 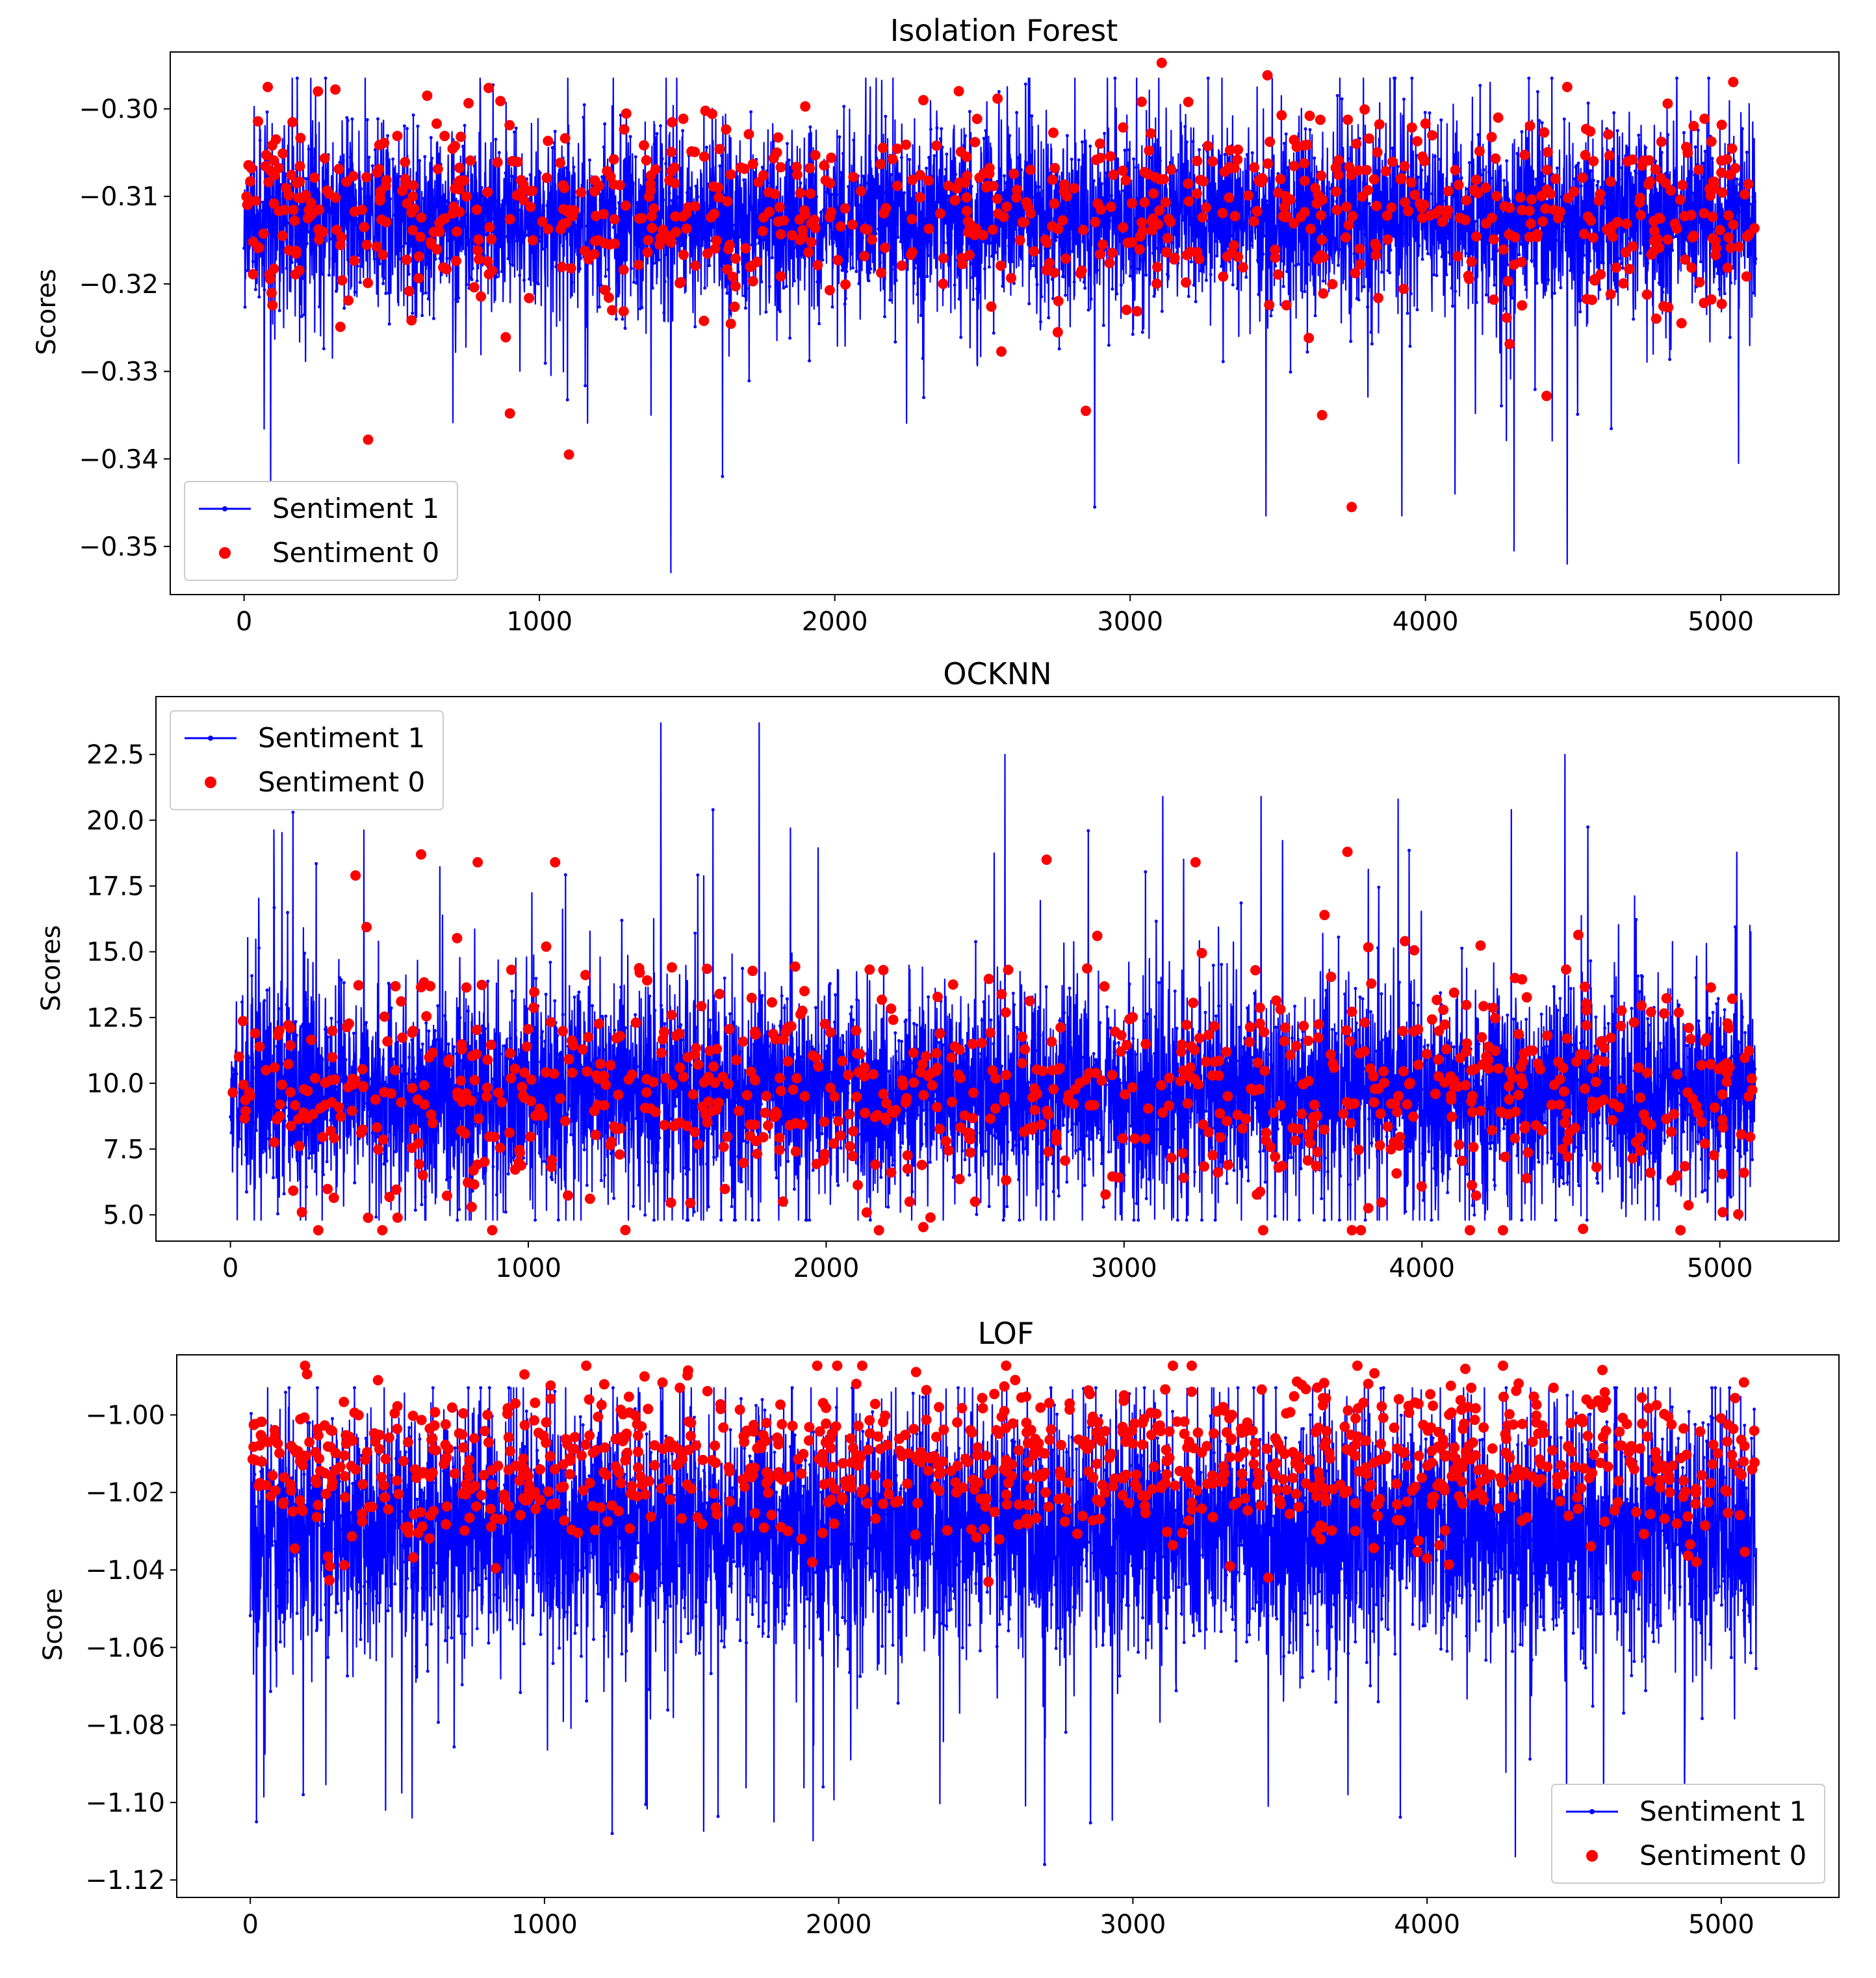 What do you see at coordinates (1720, 1268) in the screenshot?
I see `x-tick-label: 5000` at bounding box center [1720, 1268].